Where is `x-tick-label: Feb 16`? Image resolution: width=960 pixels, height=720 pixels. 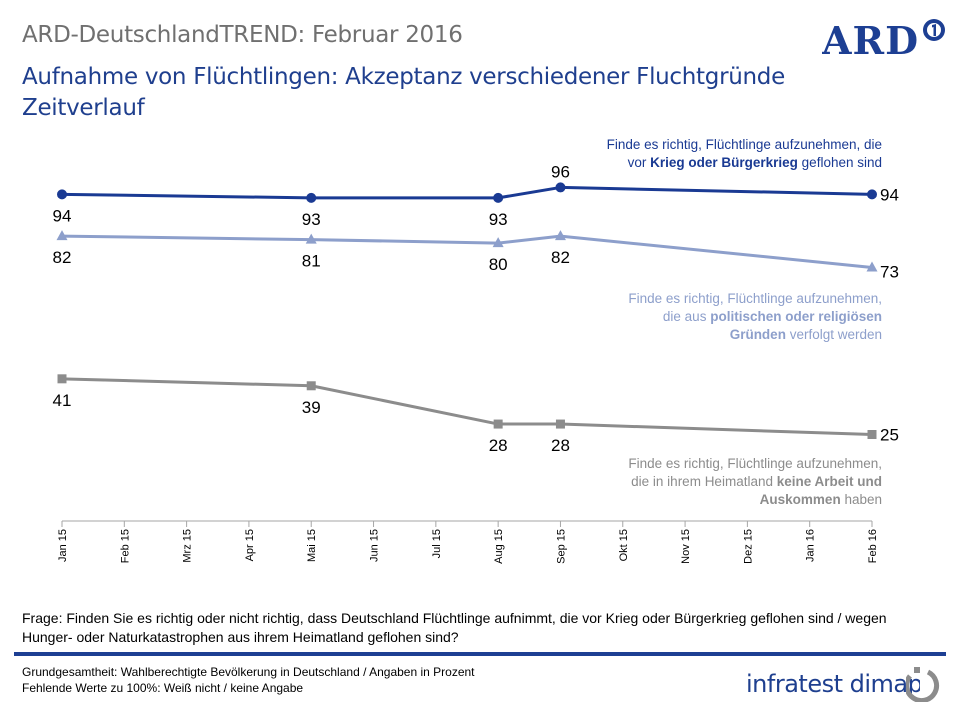
x-tick-label: Feb 16 is located at coordinates (873, 546).